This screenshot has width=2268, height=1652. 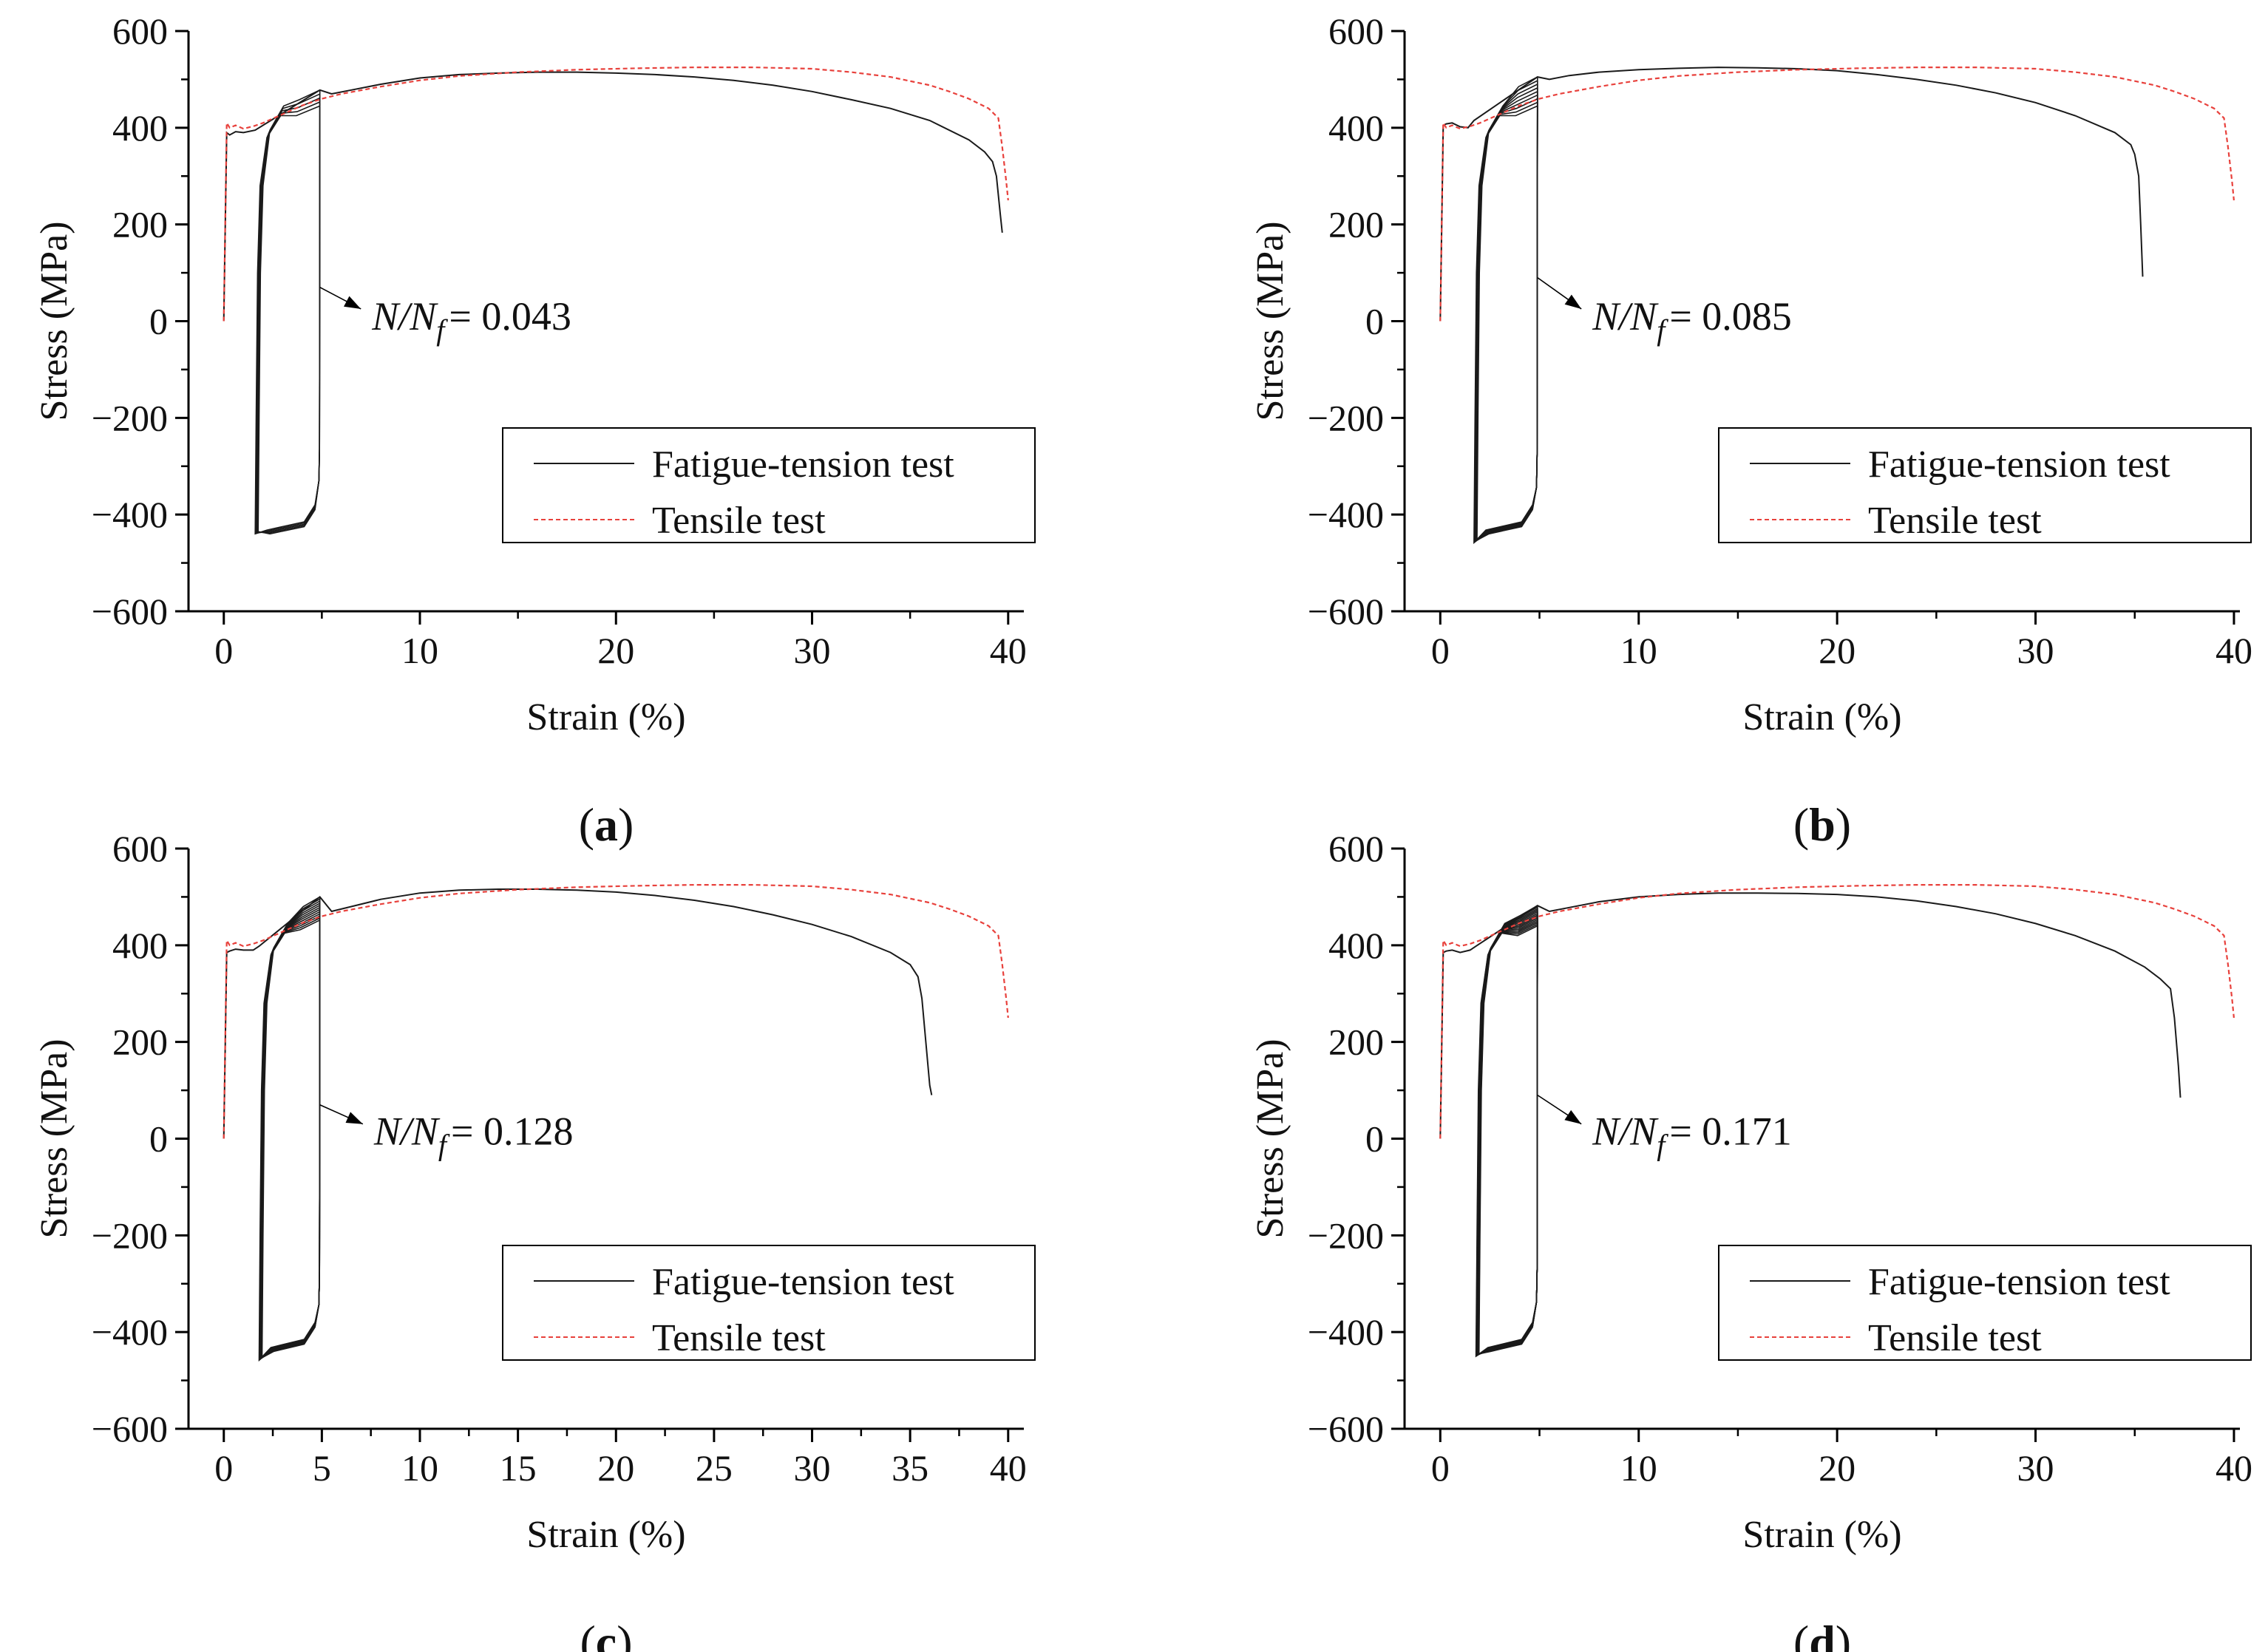 What do you see at coordinates (1692, 320) in the screenshot?
I see `annotation-text: N/Nf = 0.085` at bounding box center [1692, 320].